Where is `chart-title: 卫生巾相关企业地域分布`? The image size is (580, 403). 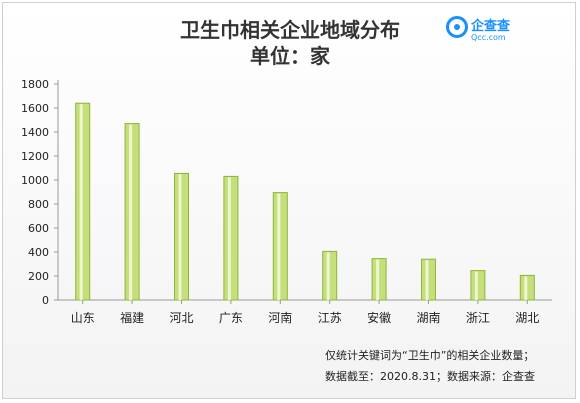 chart-title: 卫生巾相关企业地域分布 is located at coordinates (290, 30).